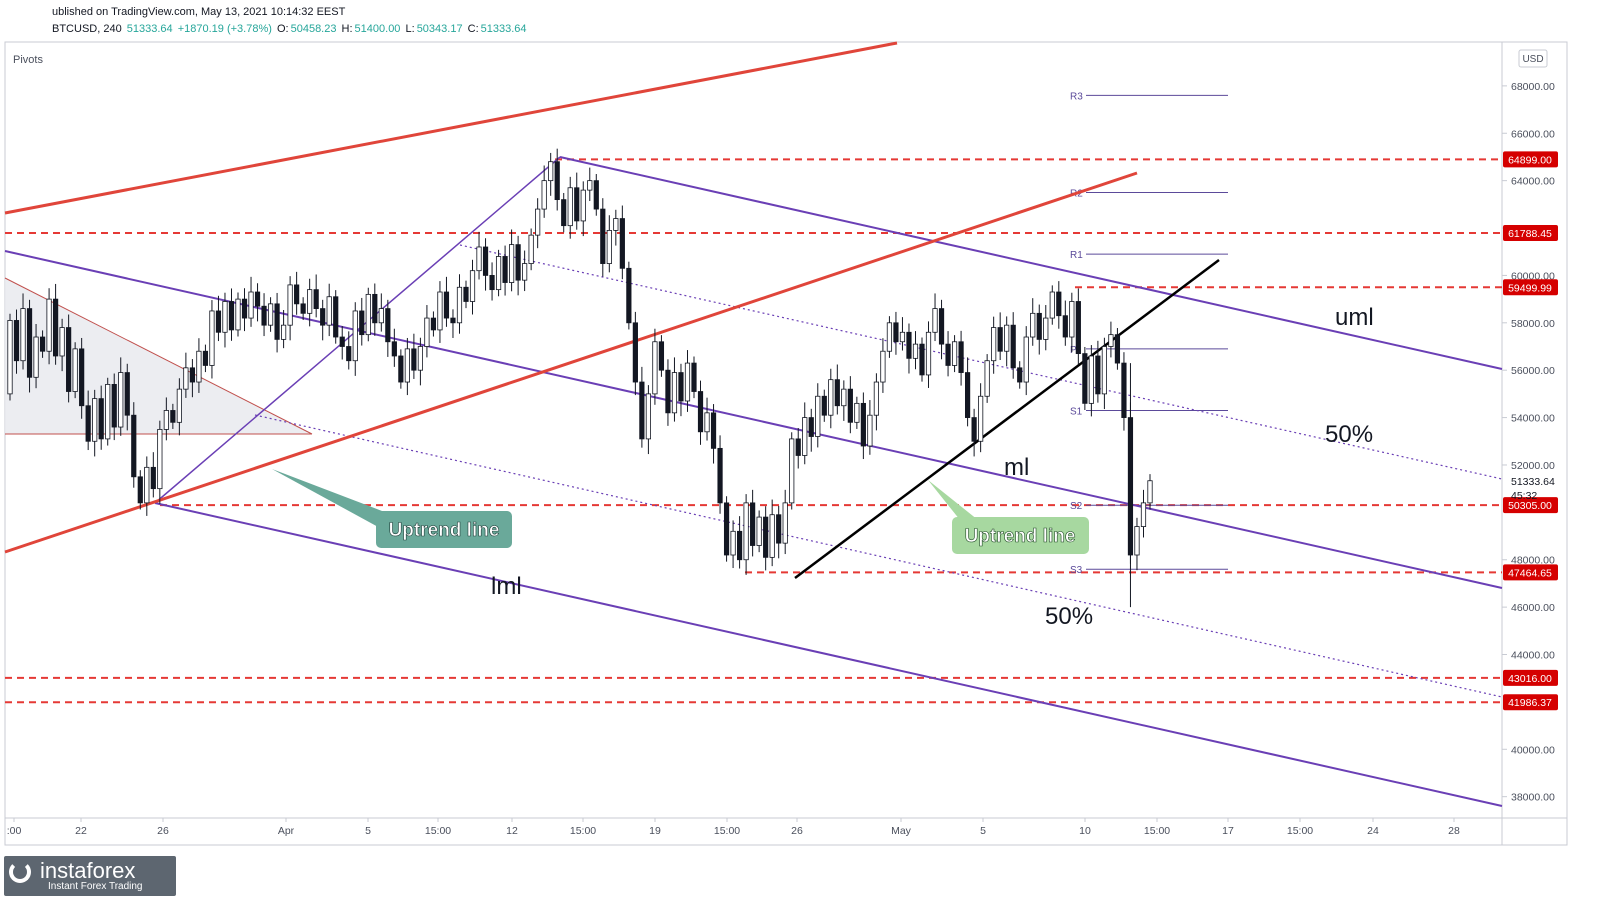 This screenshot has width=1600, height=899. Describe the element at coordinates (1530, 703) in the screenshot. I see `price-tag-label: 41986.37` at that location.